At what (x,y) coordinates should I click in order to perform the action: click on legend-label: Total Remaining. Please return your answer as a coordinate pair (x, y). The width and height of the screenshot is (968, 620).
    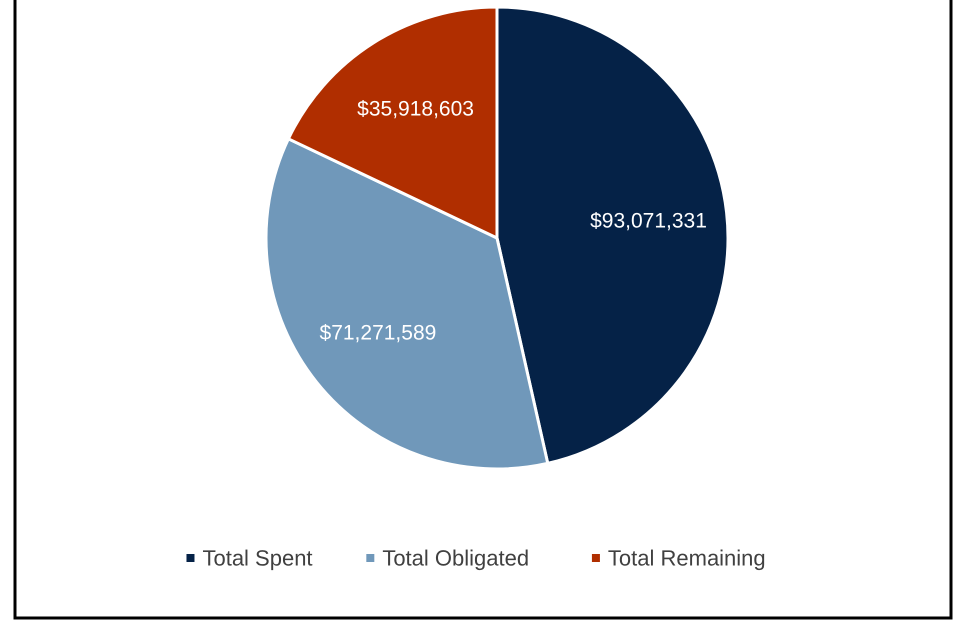
    Looking at the image, I should click on (687, 558).